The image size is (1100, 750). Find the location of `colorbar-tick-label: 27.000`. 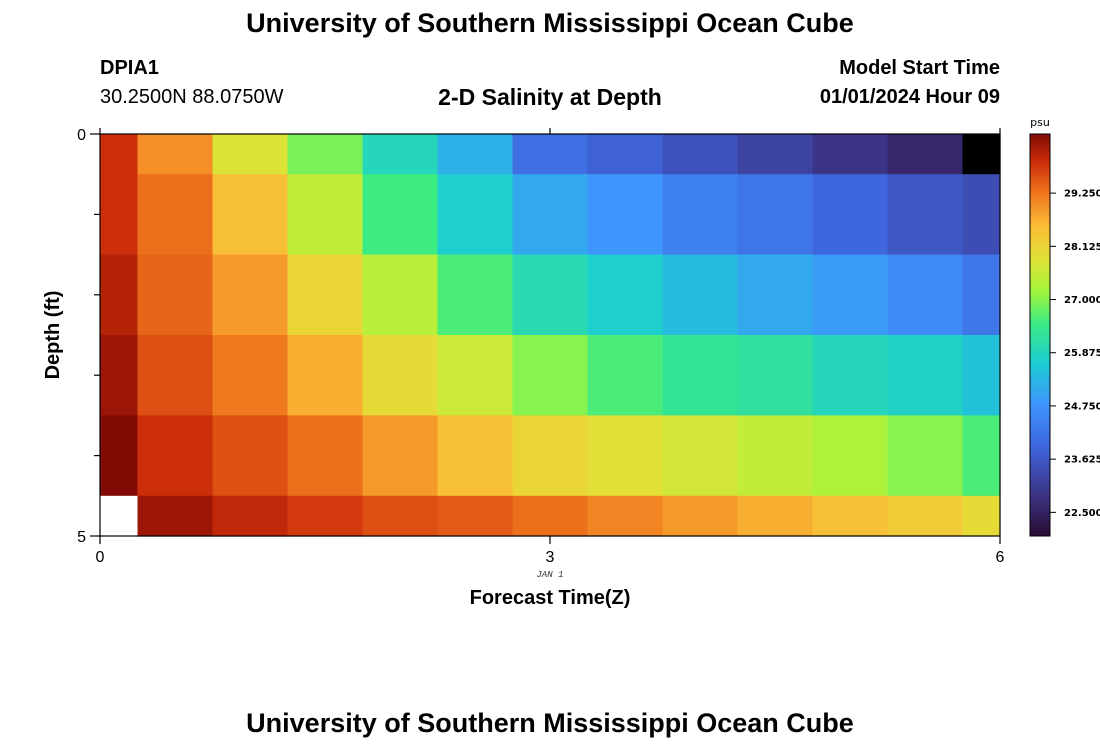

colorbar-tick-label: 27.000 is located at coordinates (1082, 300).